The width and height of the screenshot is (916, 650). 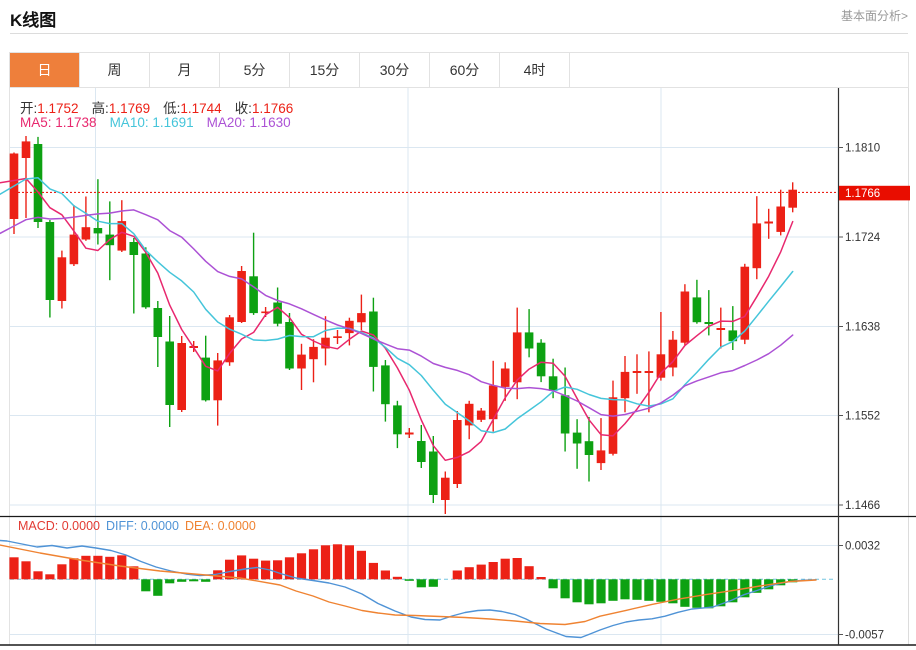 What do you see at coordinates (862, 416) in the screenshot?
I see `svg-text: 1.1552` at bounding box center [862, 416].